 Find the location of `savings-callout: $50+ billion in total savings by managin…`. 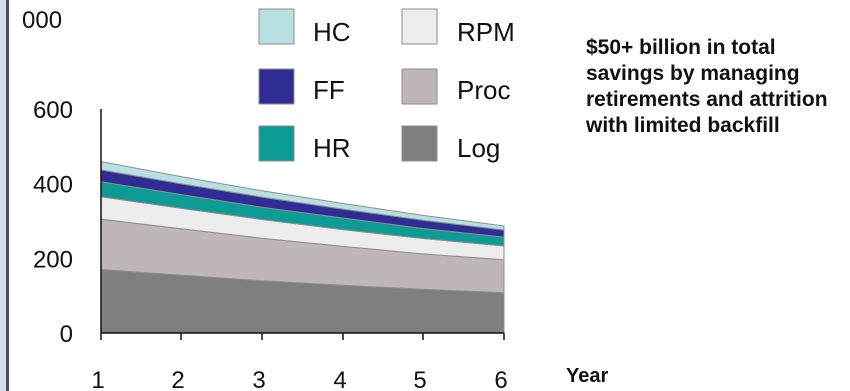

savings-callout: $50+ billion in total savings by managin… is located at coordinates (707, 86).